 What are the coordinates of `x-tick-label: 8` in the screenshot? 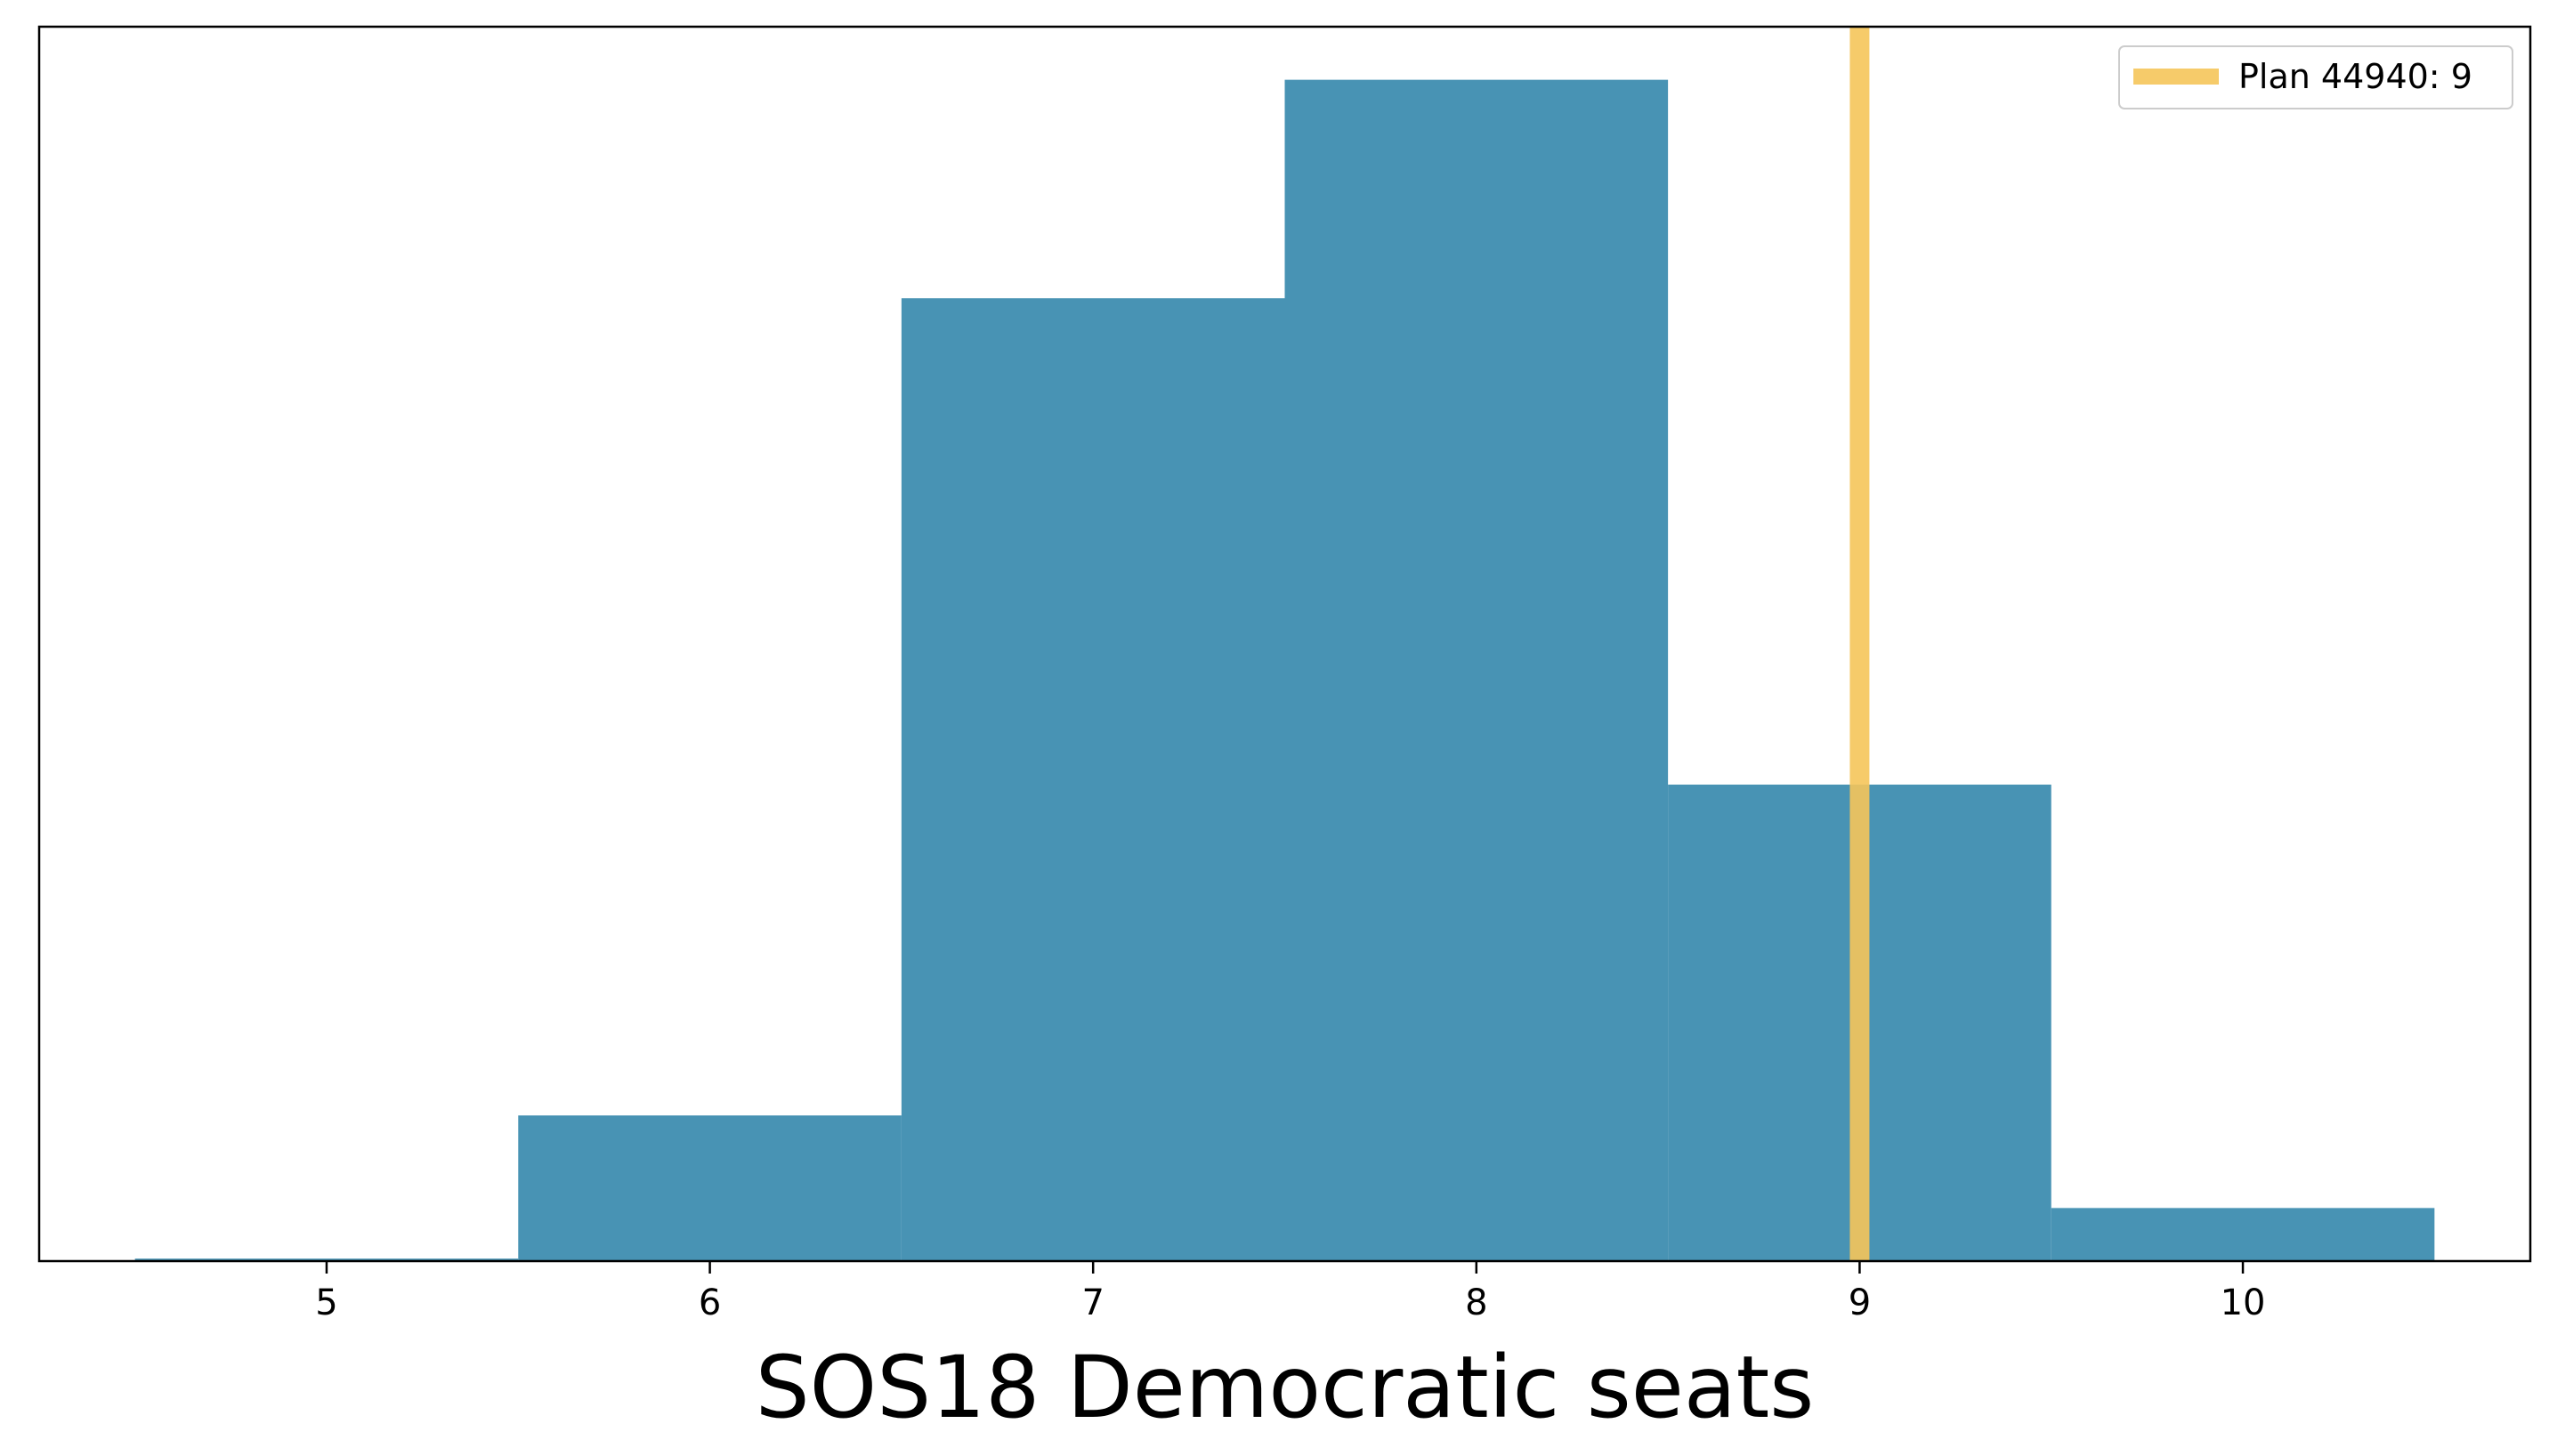 It's located at (1476, 1302).